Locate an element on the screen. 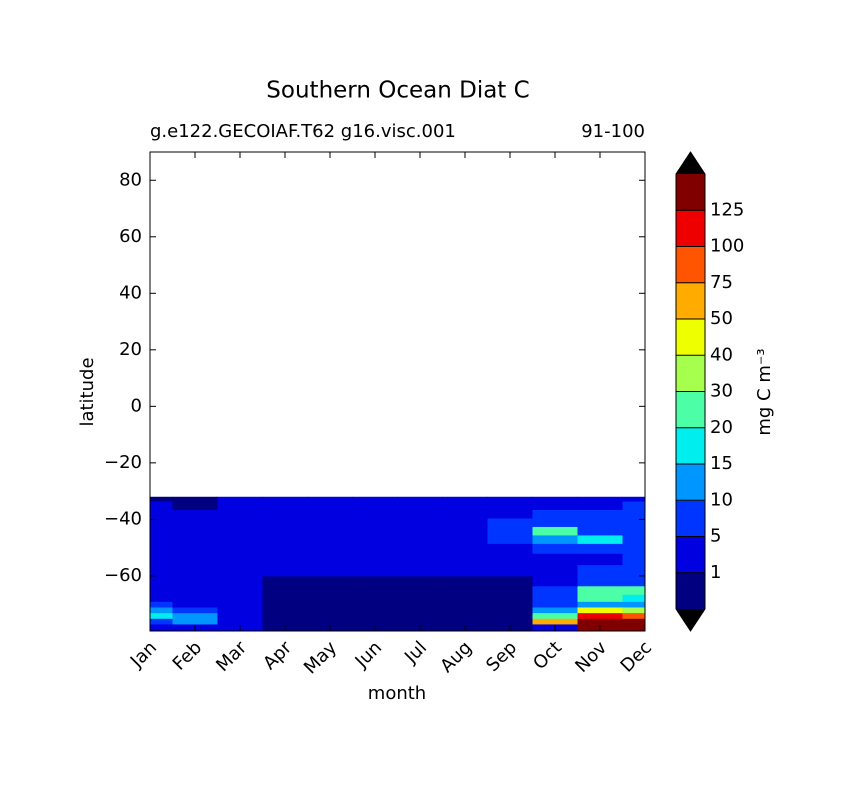 The height and width of the screenshot is (787, 857). x-tick-label: Jan is located at coordinates (143, 654).